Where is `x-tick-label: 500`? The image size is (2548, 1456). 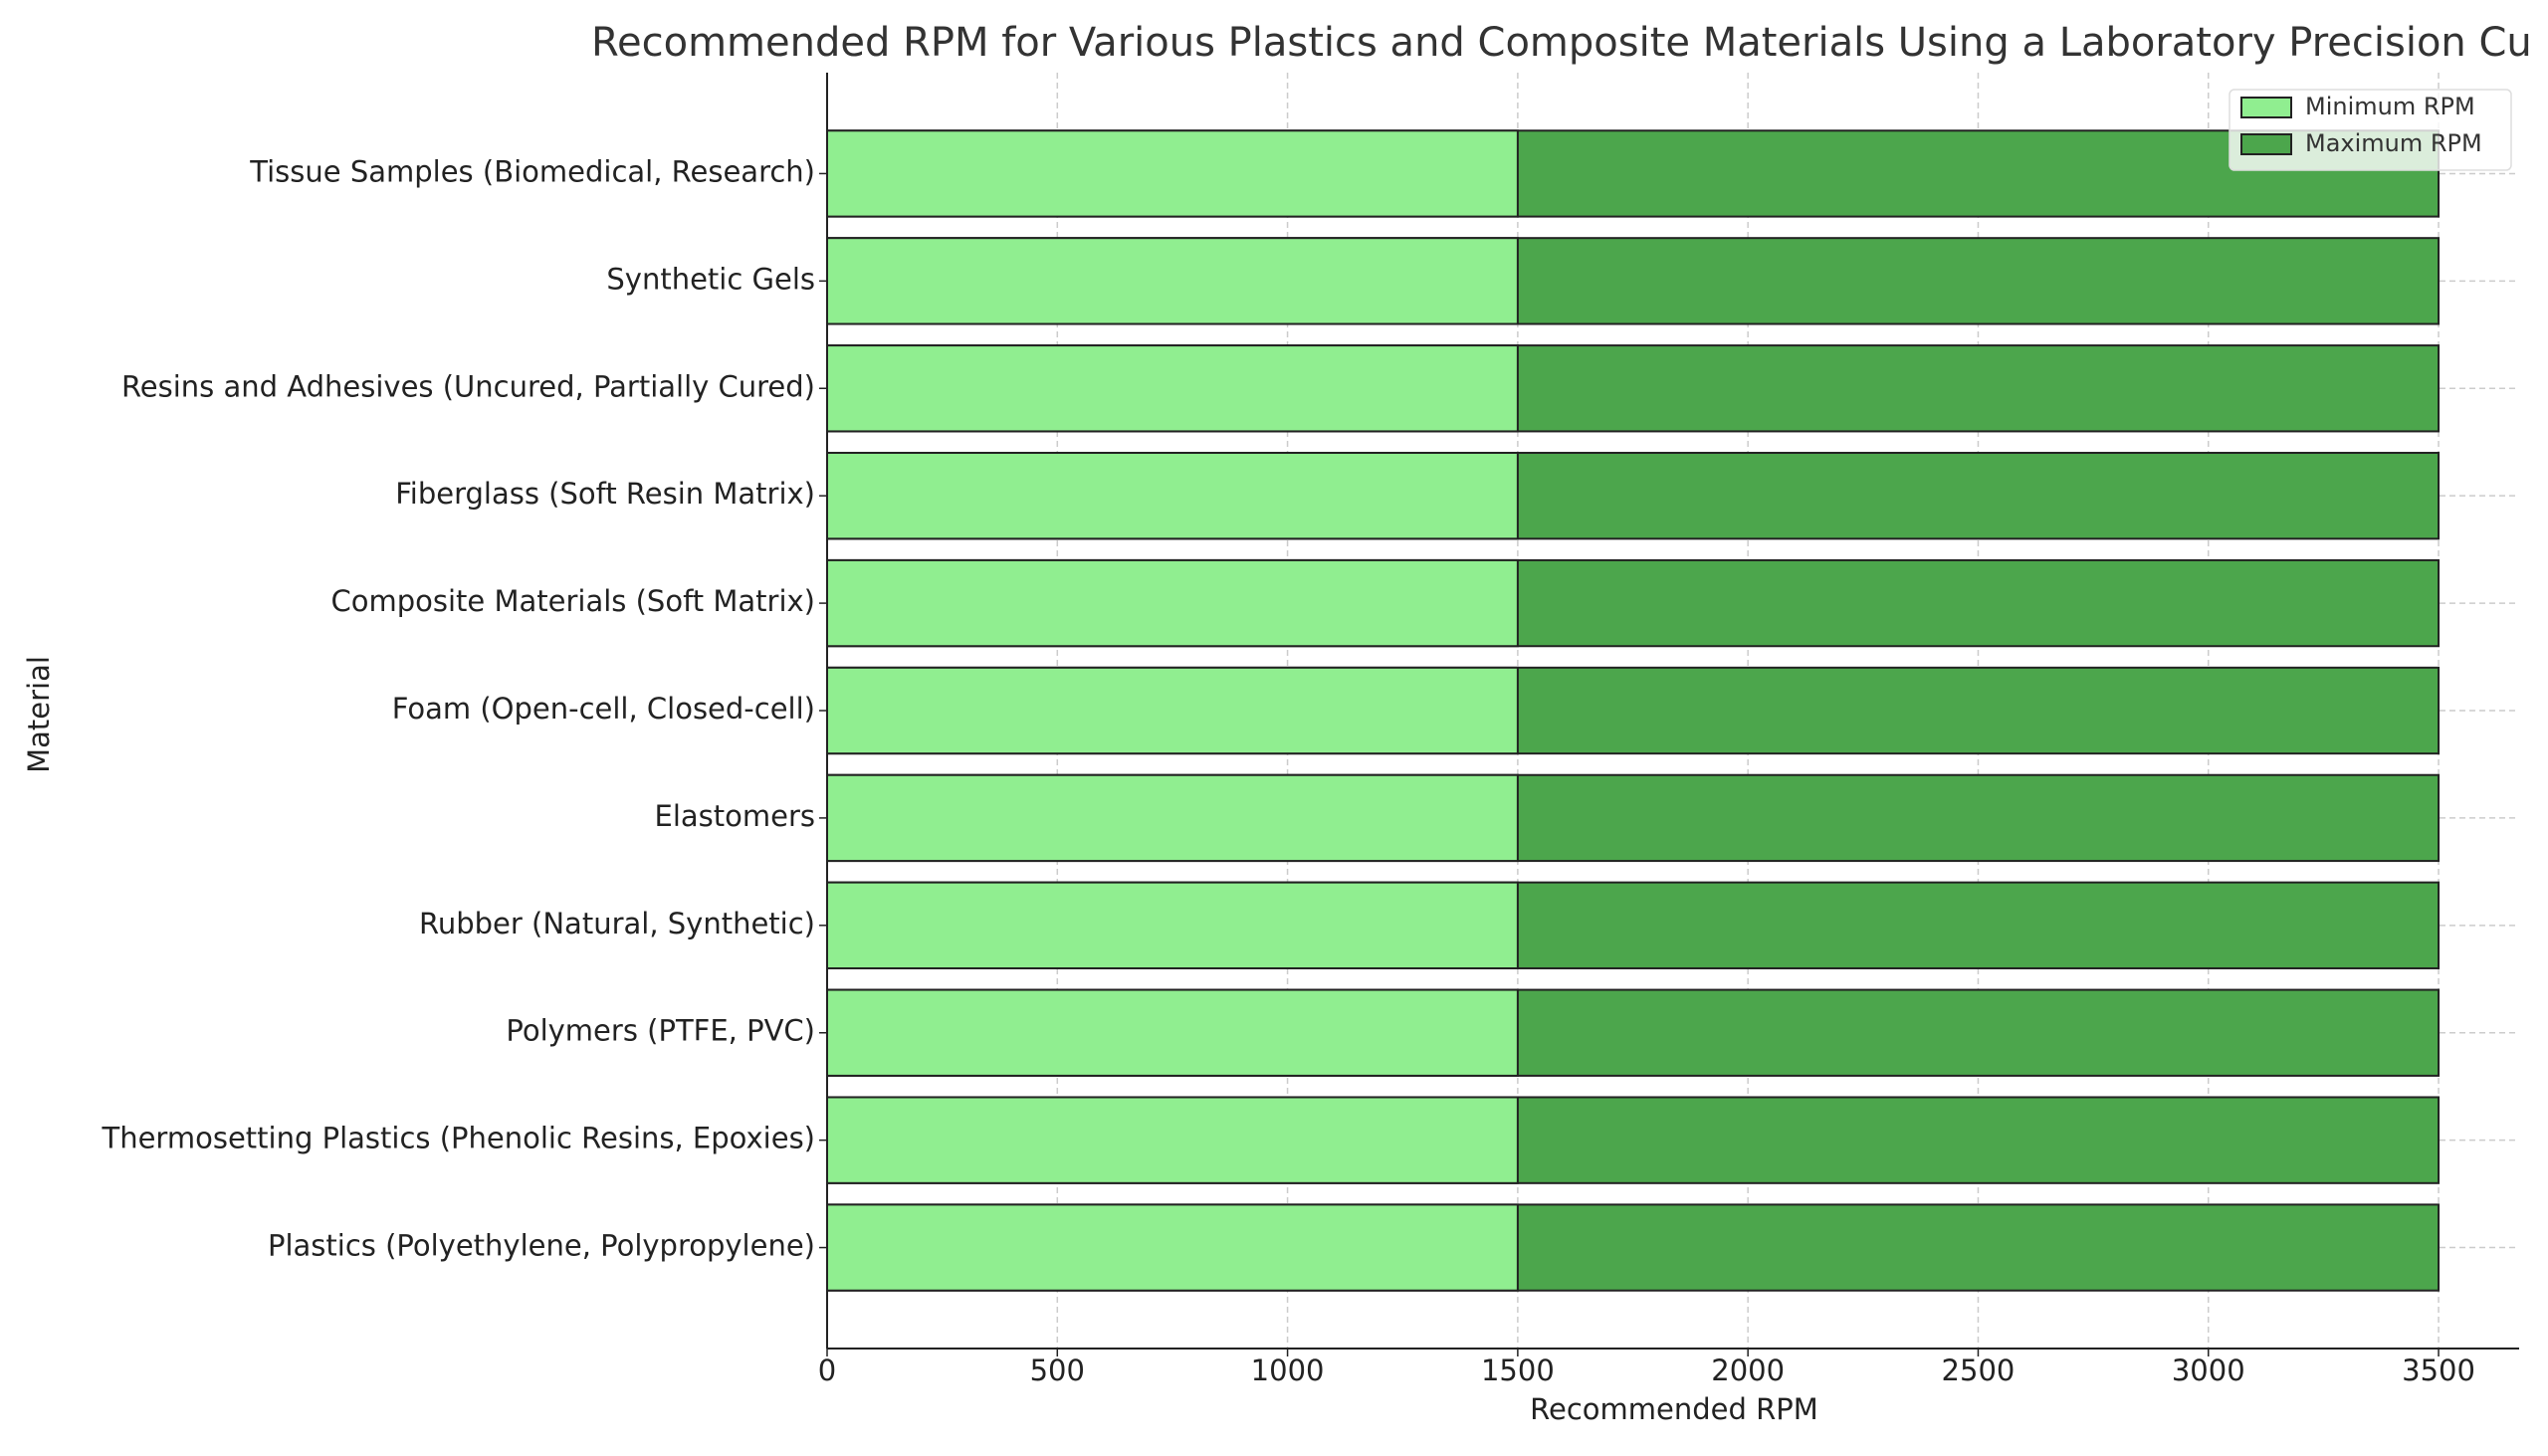
x-tick-label: 500 is located at coordinates (1057, 1370).